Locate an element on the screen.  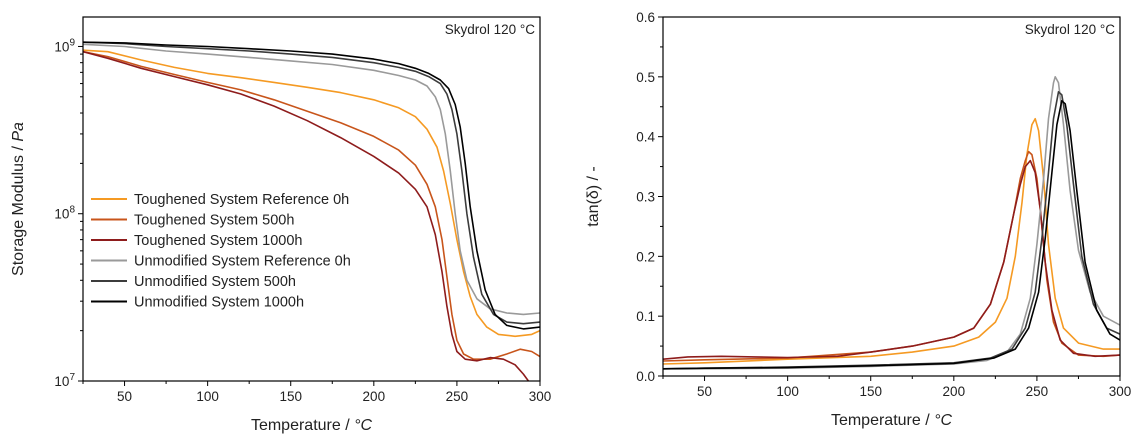
y-tick-label: 10⁸ is located at coordinates (64, 213).